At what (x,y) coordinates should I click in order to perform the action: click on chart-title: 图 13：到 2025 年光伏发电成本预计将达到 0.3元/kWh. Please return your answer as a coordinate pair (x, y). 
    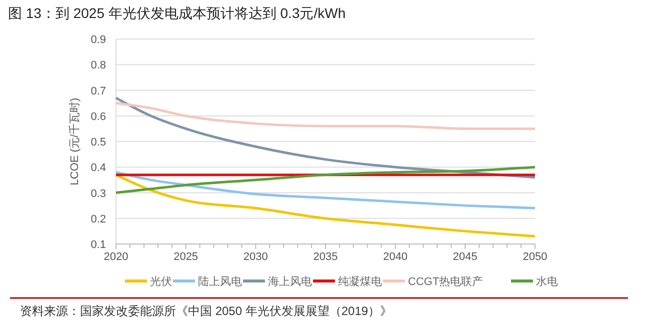
    Looking at the image, I should click on (177, 13).